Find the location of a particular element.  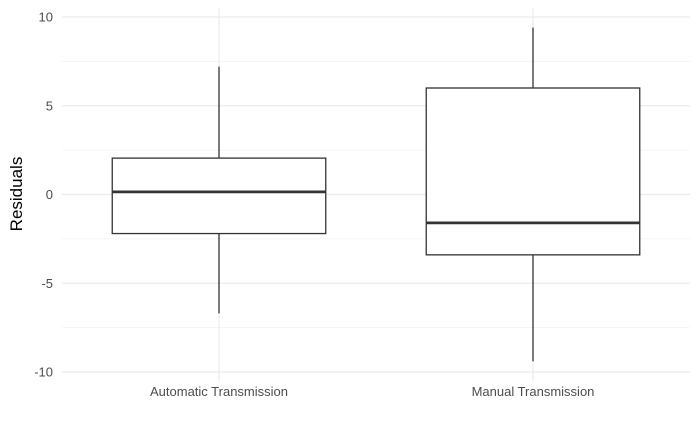

y-tick-label: 5 is located at coordinates (49, 105).